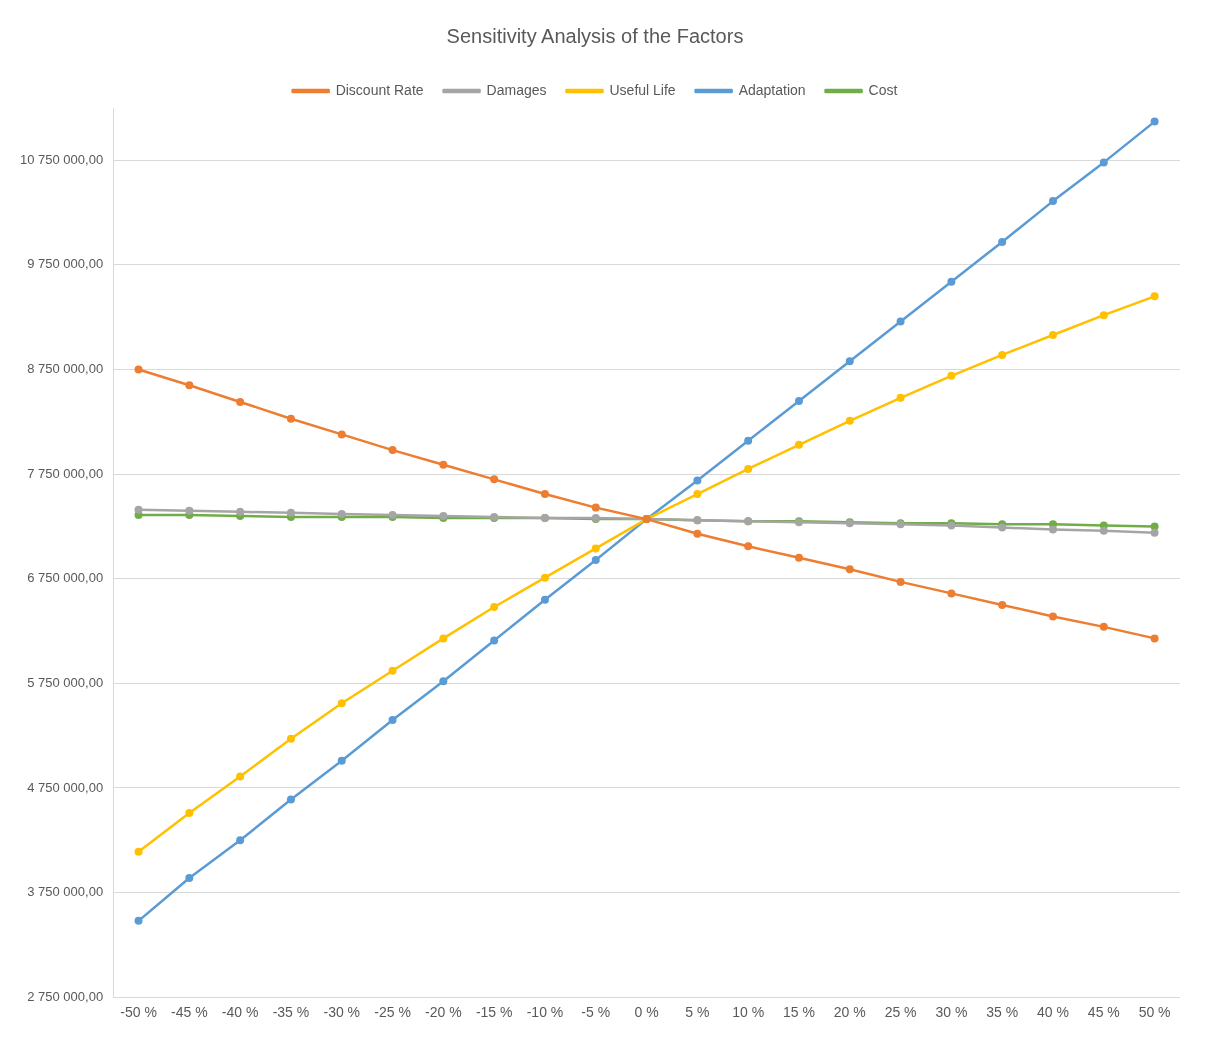 This screenshot has width=1211, height=1046. I want to click on x-tick-label: 0 %, so click(646, 1012).